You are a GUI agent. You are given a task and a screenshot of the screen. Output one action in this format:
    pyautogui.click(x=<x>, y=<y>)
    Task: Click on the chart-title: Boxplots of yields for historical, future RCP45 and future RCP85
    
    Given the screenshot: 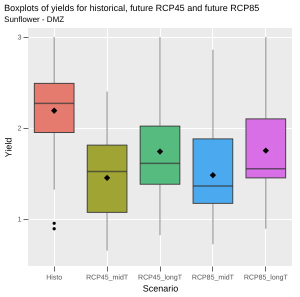 What is the action you would take?
    pyautogui.click(x=132, y=8)
    